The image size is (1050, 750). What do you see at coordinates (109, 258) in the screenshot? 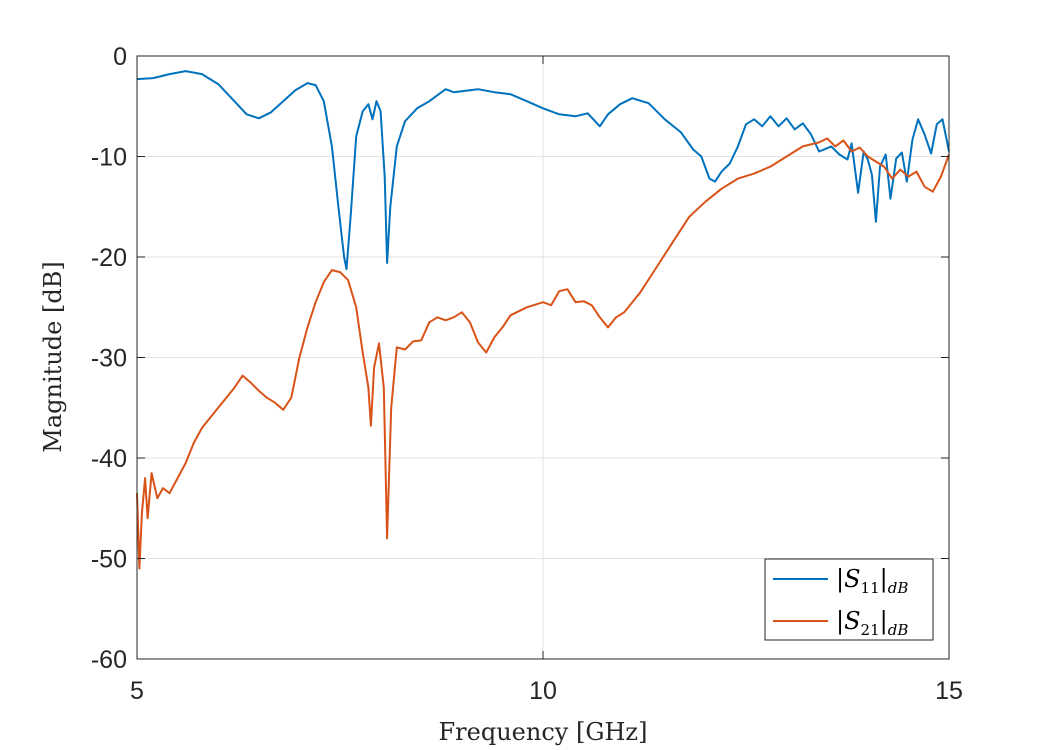
I see `y-tick-label: -20` at bounding box center [109, 258].